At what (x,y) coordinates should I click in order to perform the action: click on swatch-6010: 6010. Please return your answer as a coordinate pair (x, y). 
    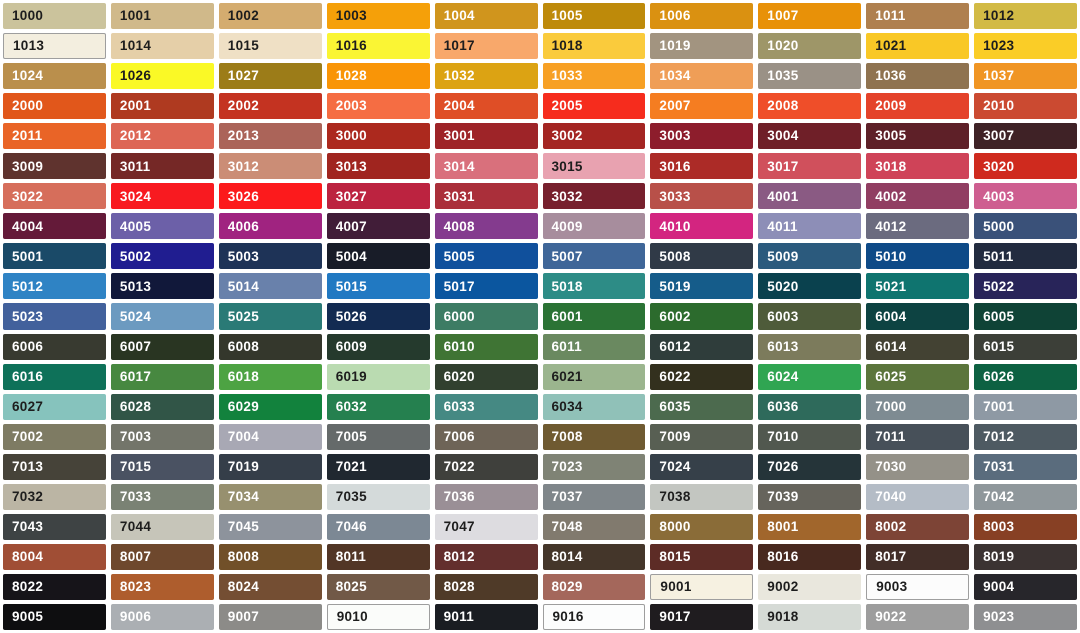
    Looking at the image, I should click on (486, 346).